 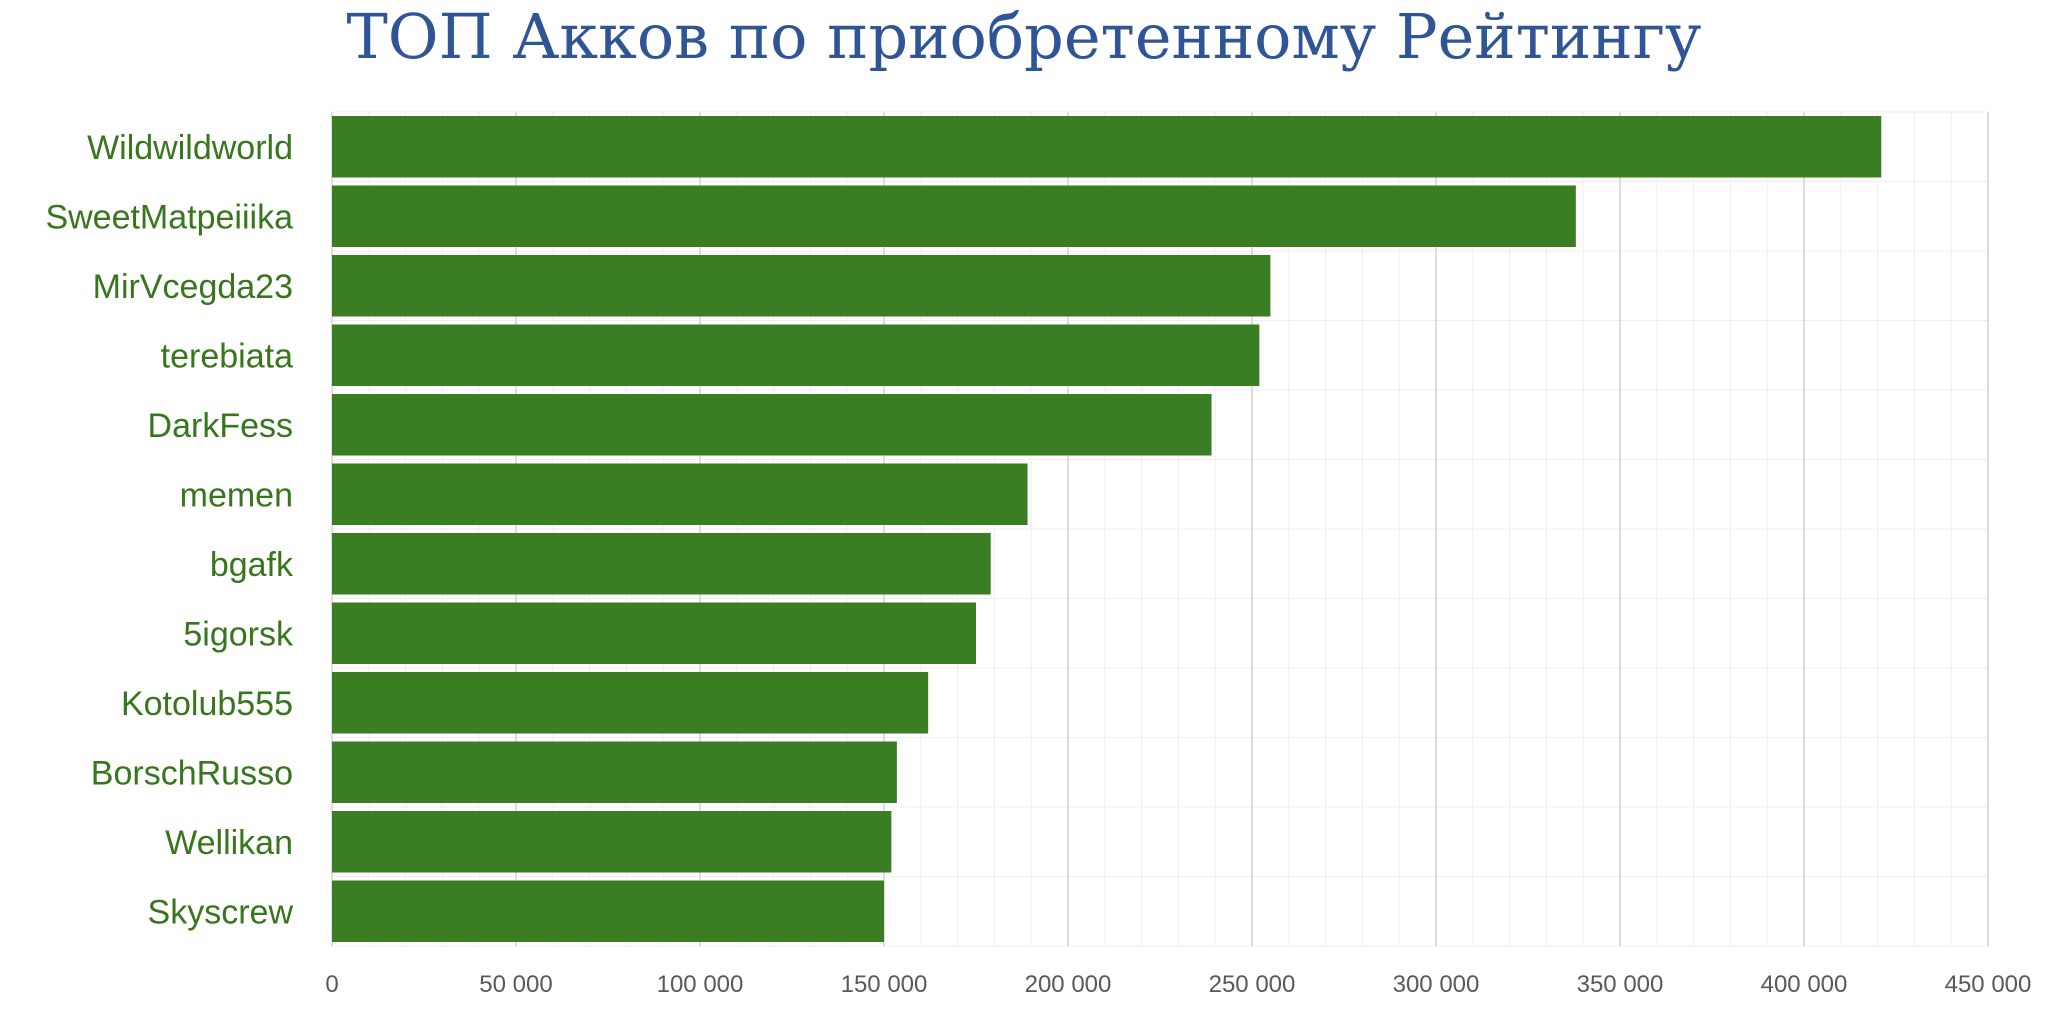 I want to click on x-tick-label: 400 000, so click(x=1804, y=984).